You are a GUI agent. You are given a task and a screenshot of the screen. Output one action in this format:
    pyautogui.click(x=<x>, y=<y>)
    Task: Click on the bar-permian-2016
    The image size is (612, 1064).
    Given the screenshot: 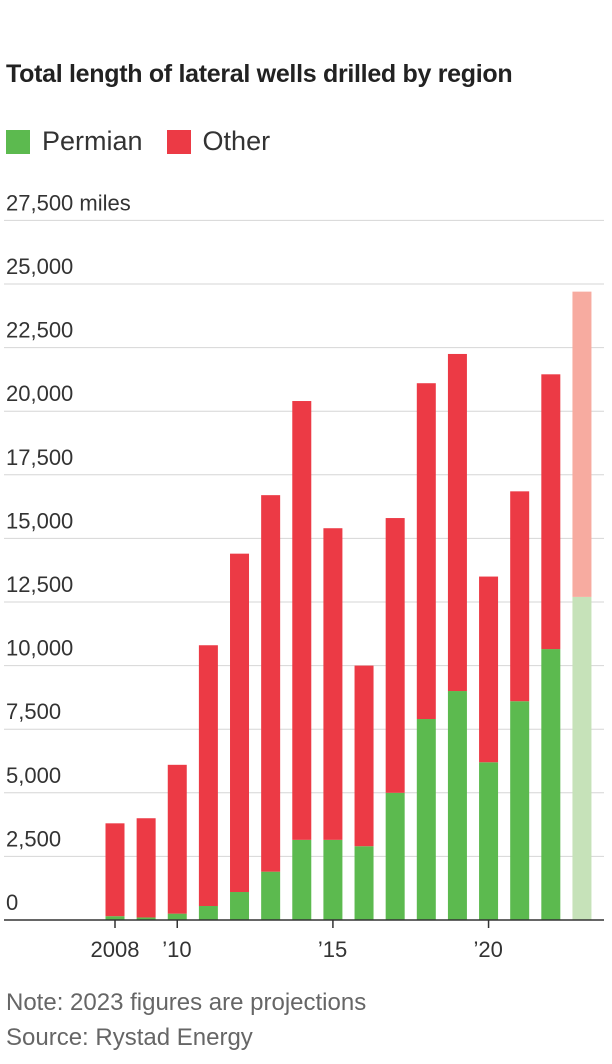 What is the action you would take?
    pyautogui.click(x=364, y=883)
    